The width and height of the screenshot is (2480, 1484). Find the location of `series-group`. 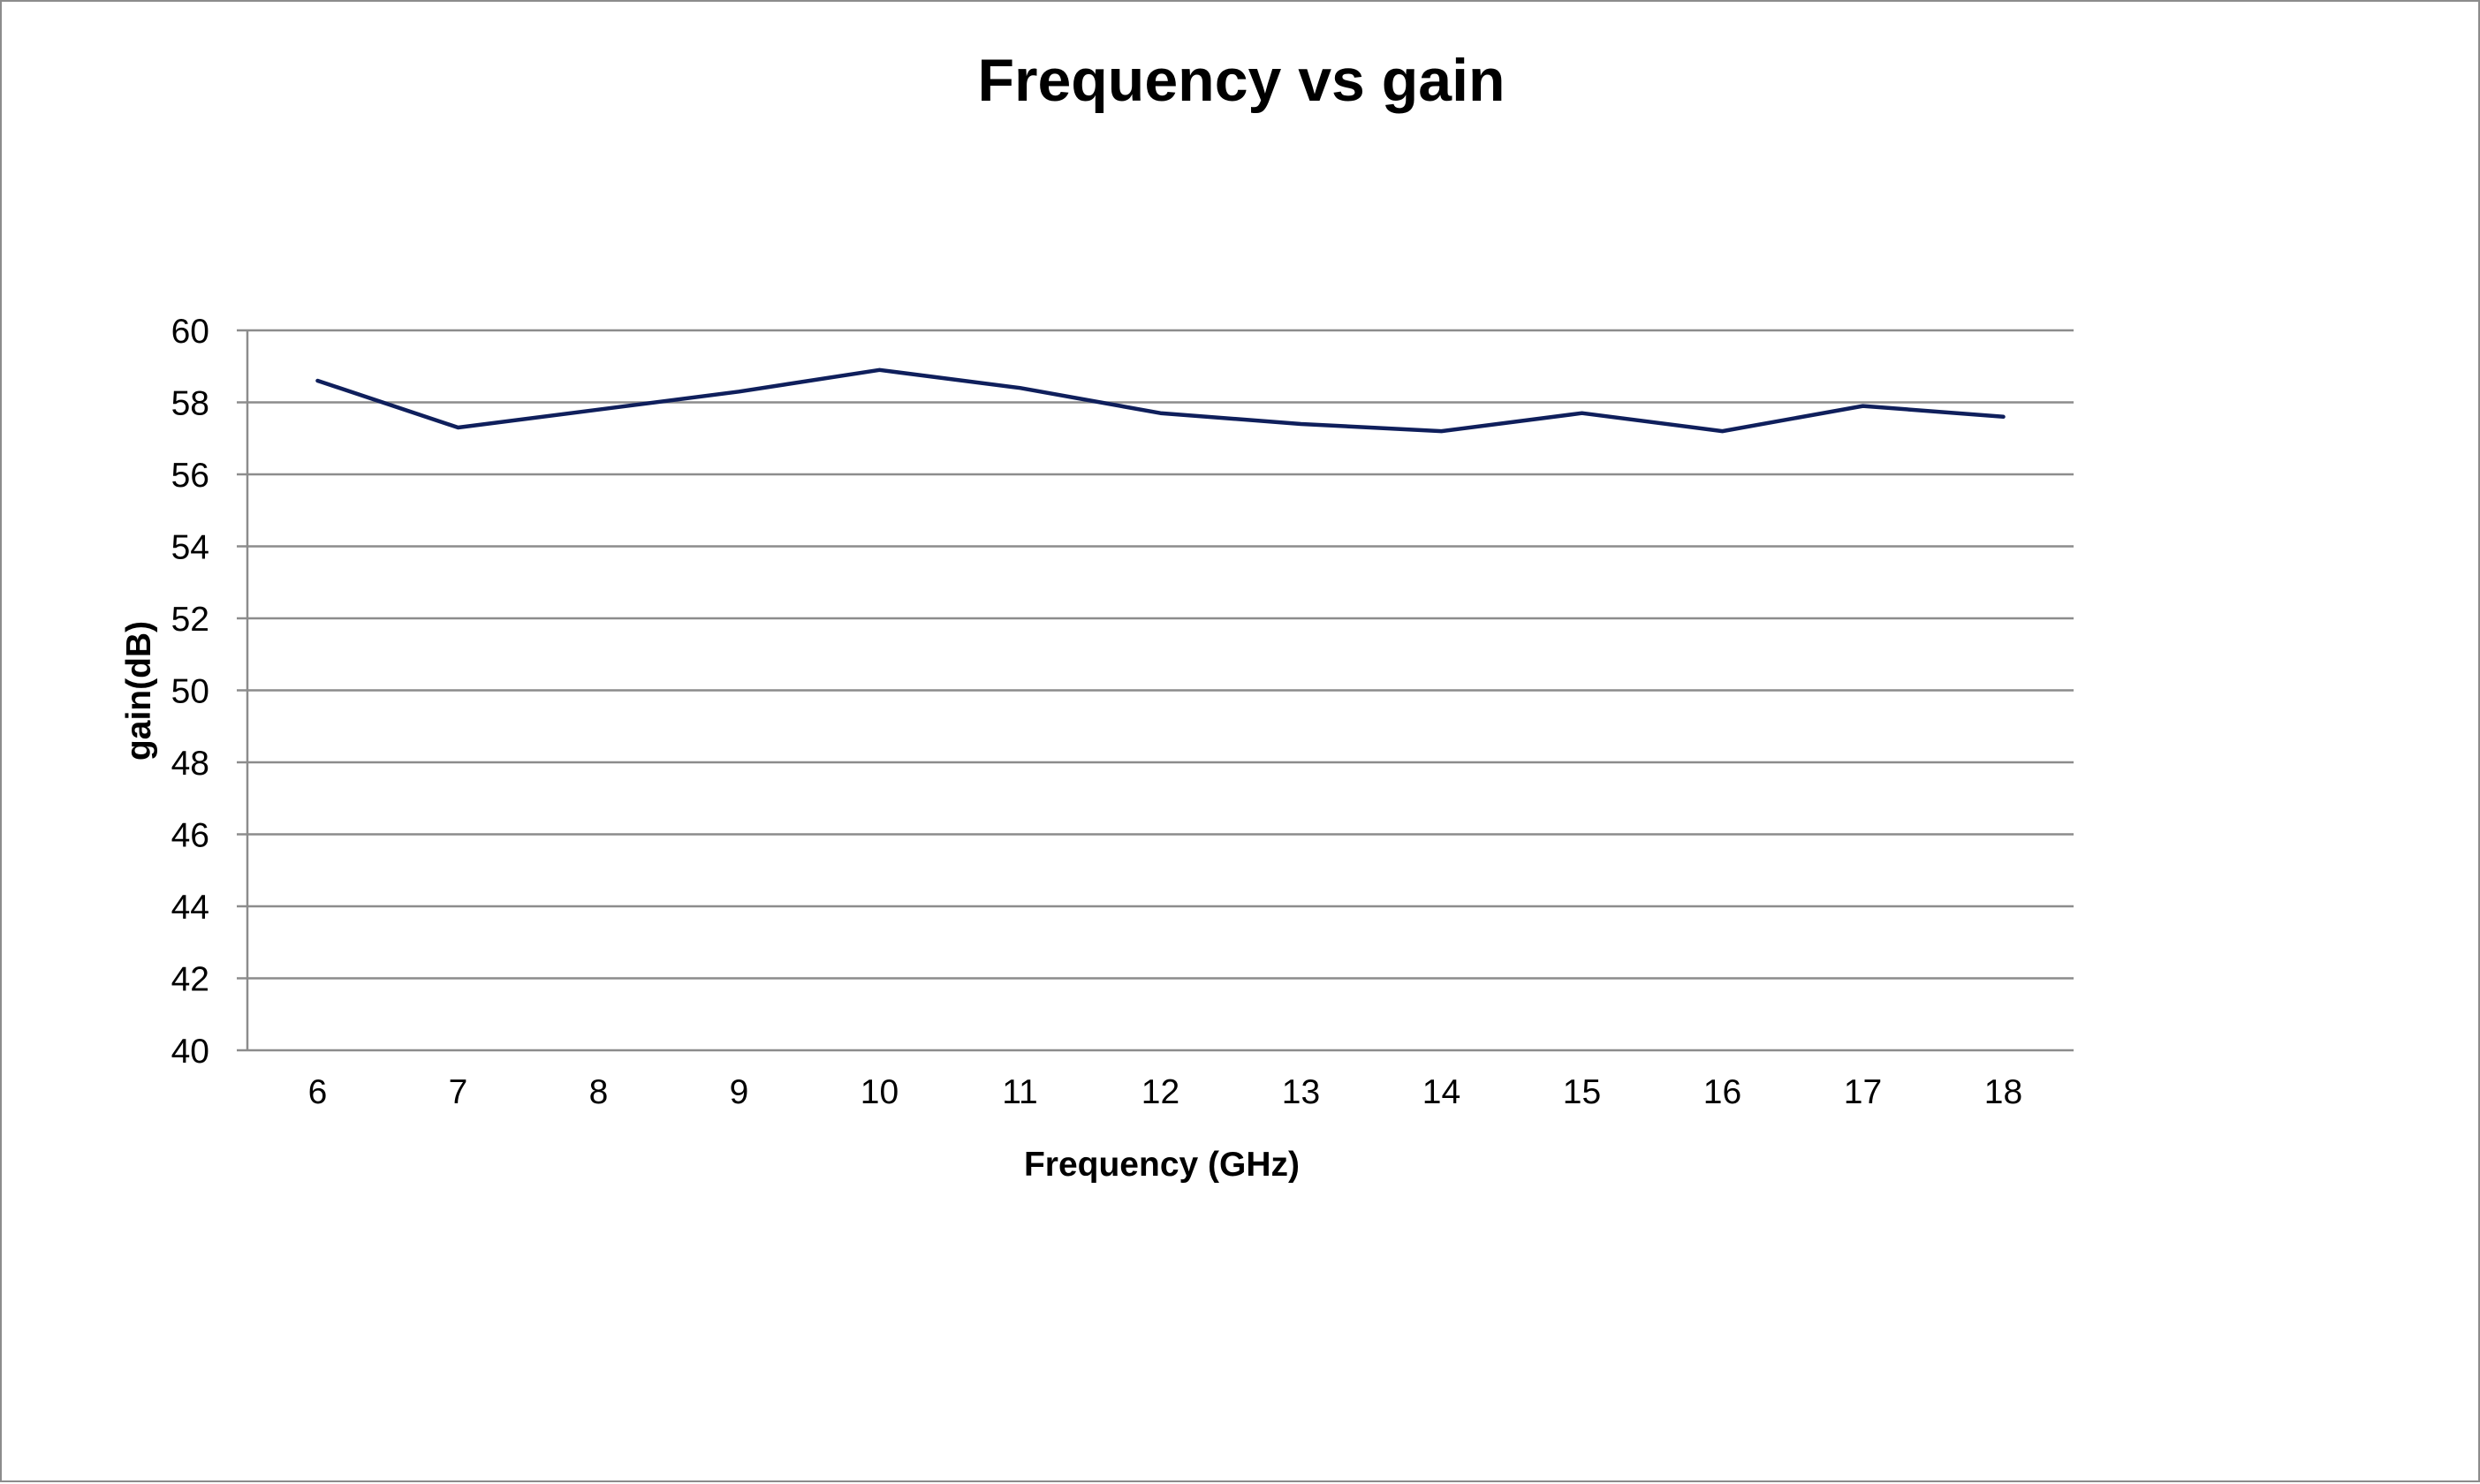

series-group is located at coordinates (1160, 400).